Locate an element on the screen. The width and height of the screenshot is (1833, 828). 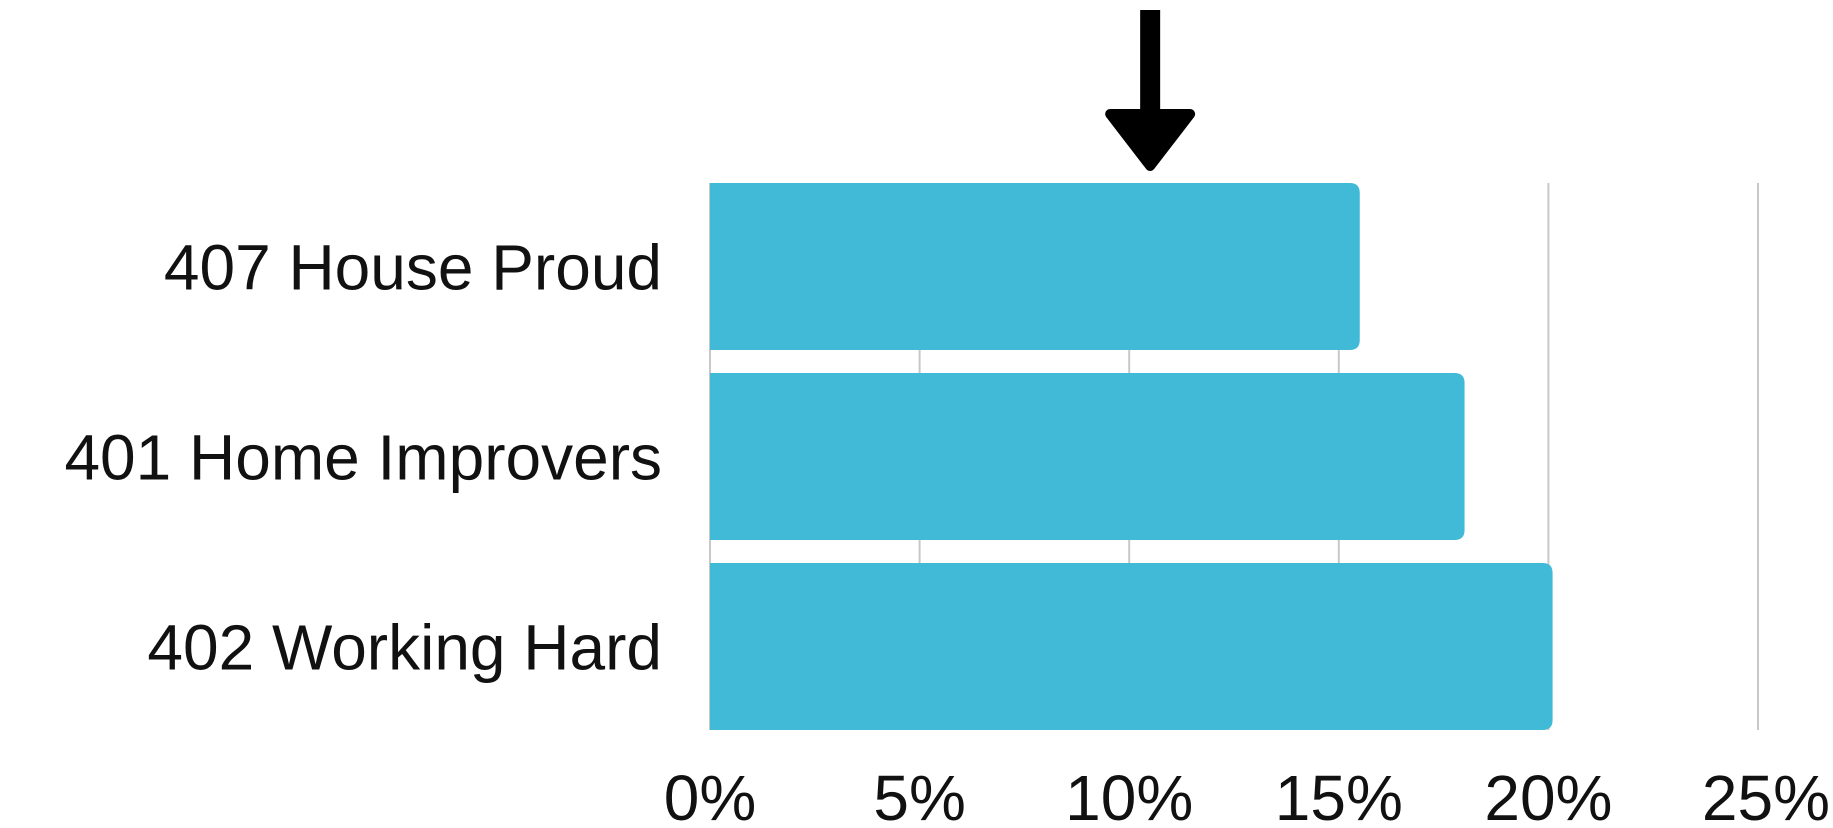
category-label: 401 Home Improvers is located at coordinates (363, 458).